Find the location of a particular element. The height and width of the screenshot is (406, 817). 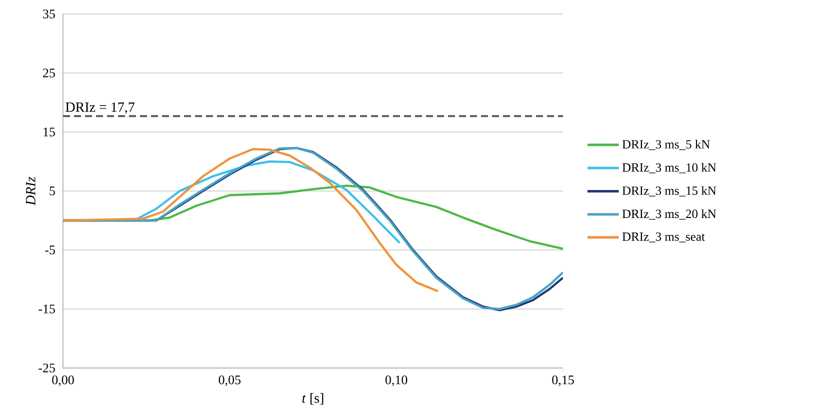

x-tick-label: 0,05 is located at coordinates (229, 381).